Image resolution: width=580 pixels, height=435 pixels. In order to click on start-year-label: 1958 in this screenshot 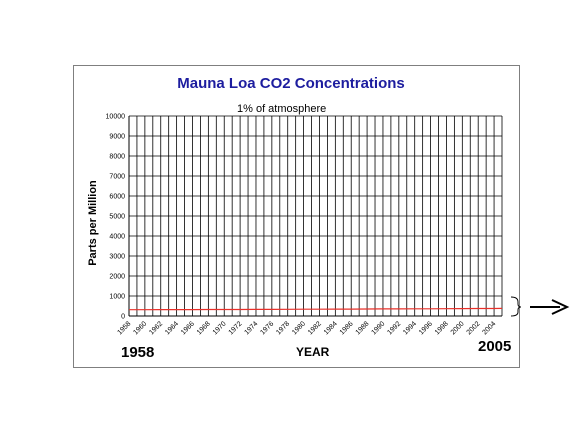, I will do `click(138, 352)`.